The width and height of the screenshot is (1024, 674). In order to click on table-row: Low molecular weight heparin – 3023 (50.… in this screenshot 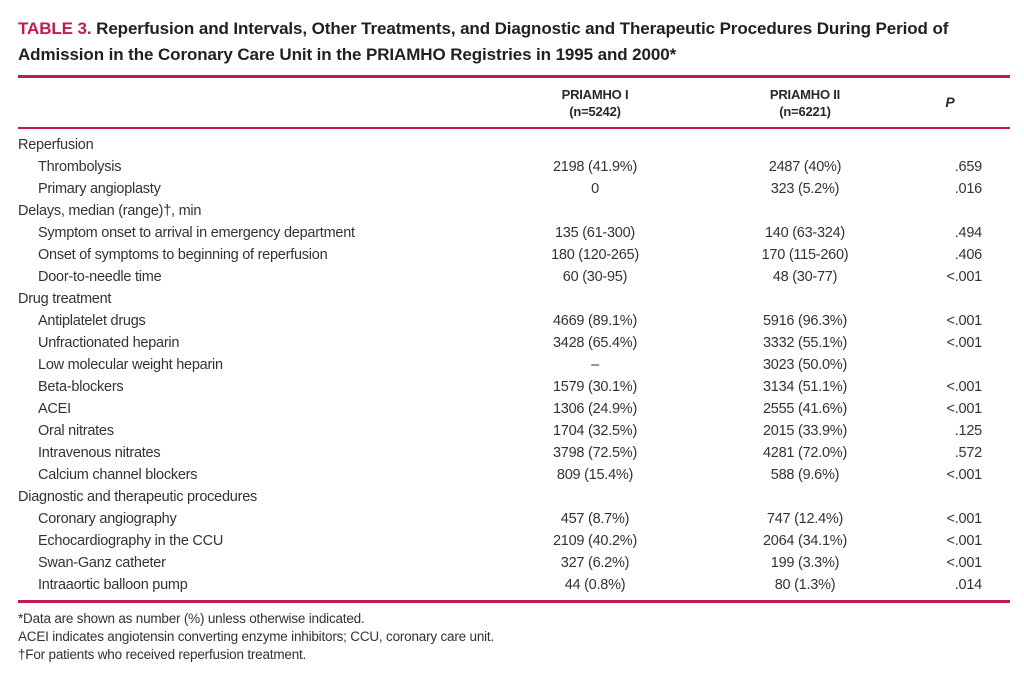, I will do `click(514, 365)`.